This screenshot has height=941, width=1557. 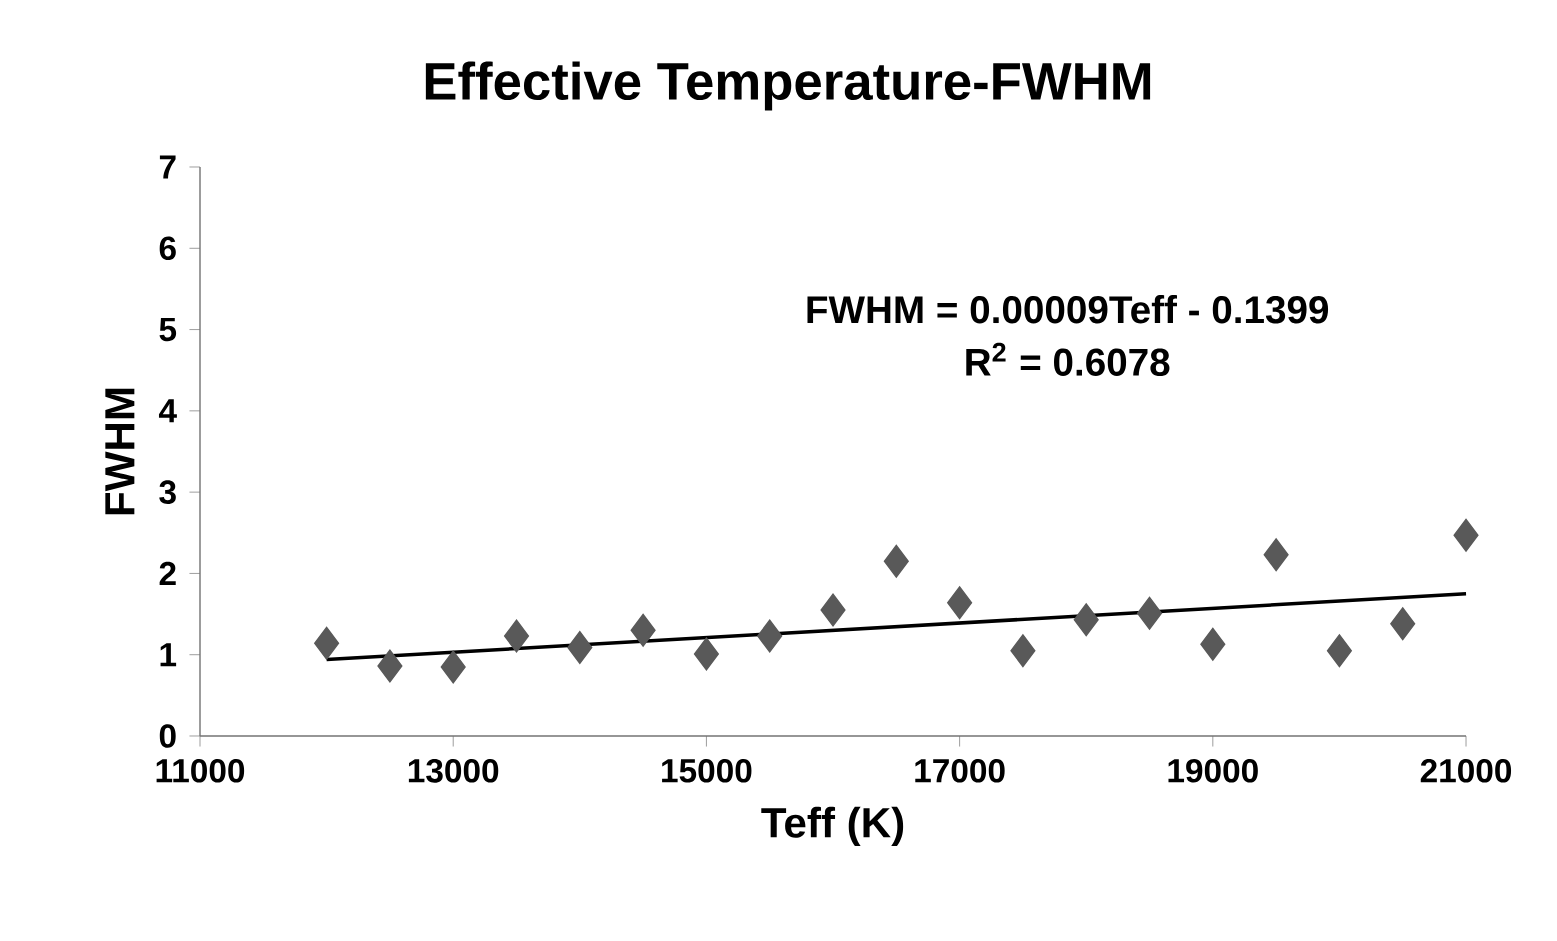 I want to click on y-tick-label: 6, so click(x=167, y=248).